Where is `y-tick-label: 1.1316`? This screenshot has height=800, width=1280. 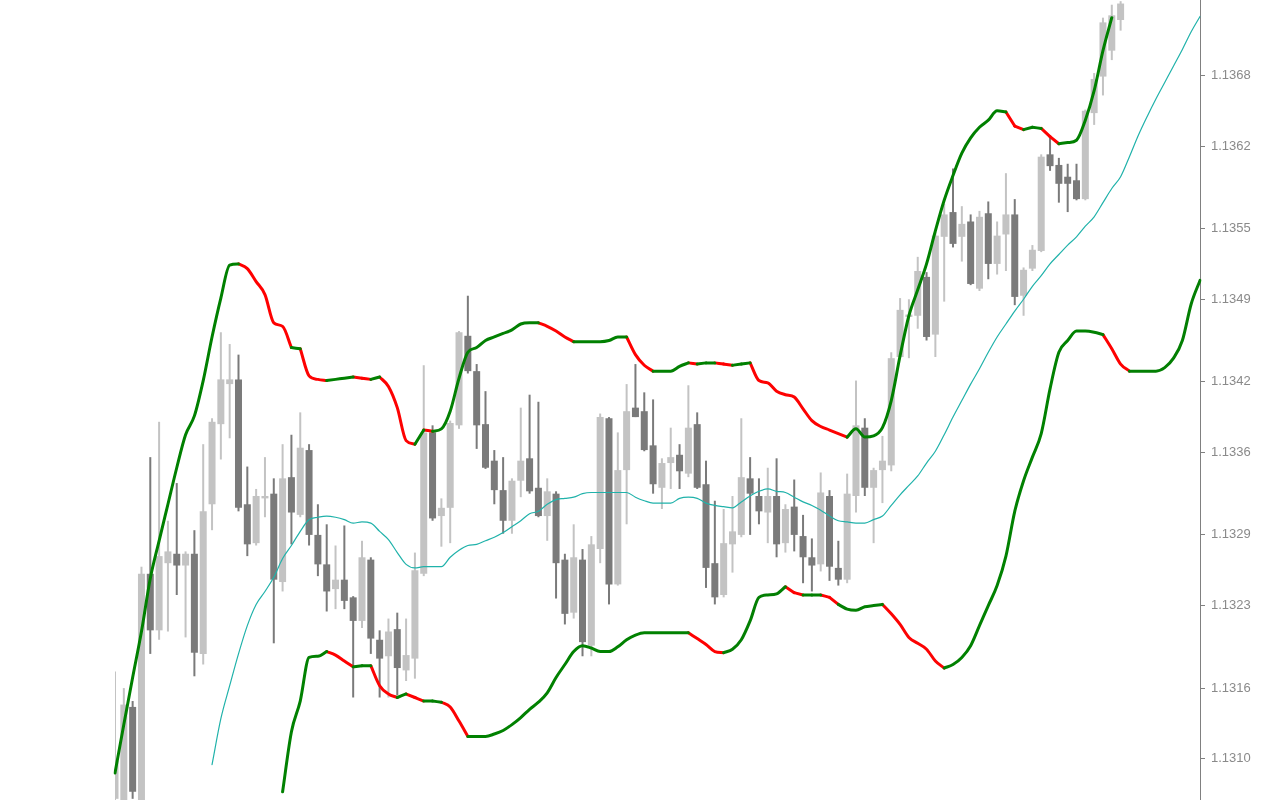
y-tick-label: 1.1316 is located at coordinates (1231, 687).